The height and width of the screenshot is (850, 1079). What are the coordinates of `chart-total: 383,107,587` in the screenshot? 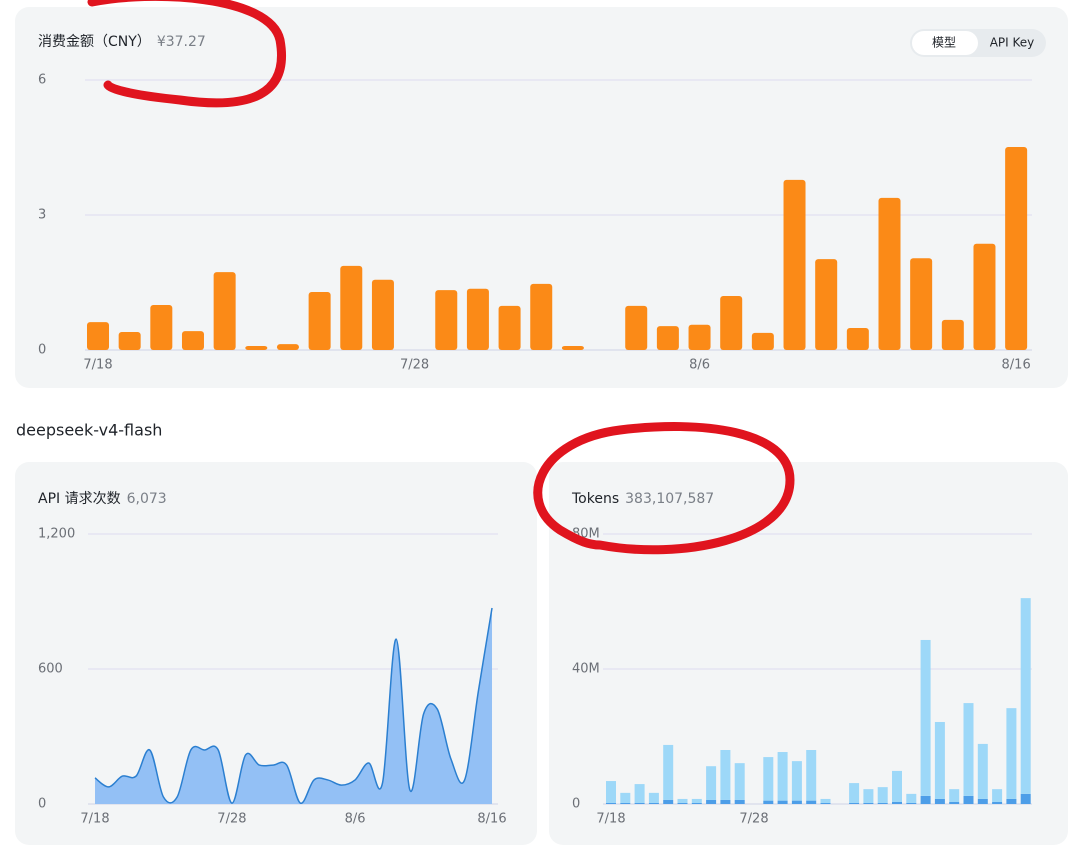 It's located at (669, 499).